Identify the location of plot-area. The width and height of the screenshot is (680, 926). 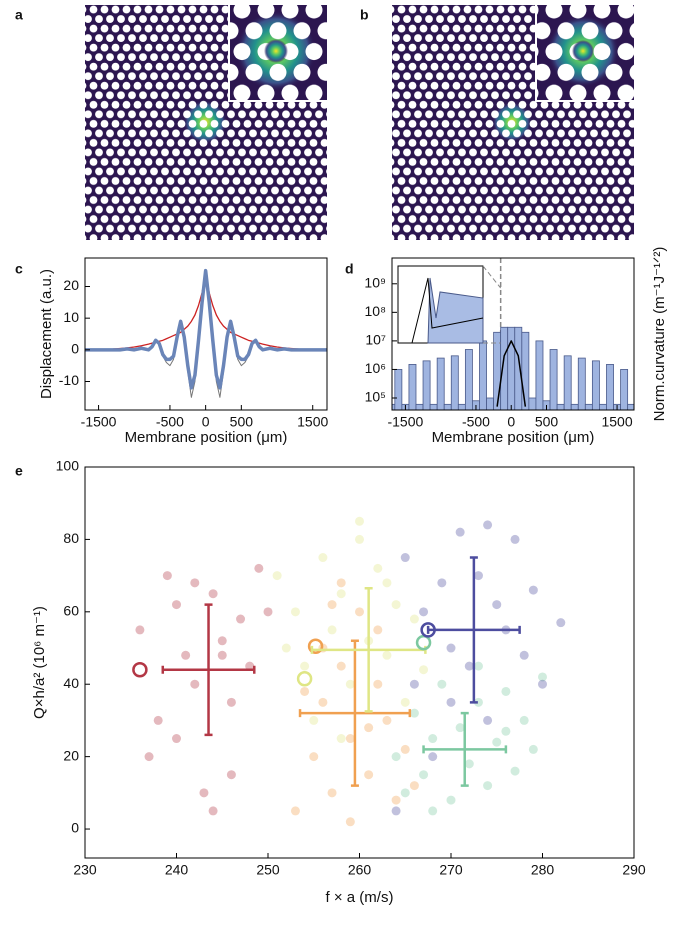
(513, 334).